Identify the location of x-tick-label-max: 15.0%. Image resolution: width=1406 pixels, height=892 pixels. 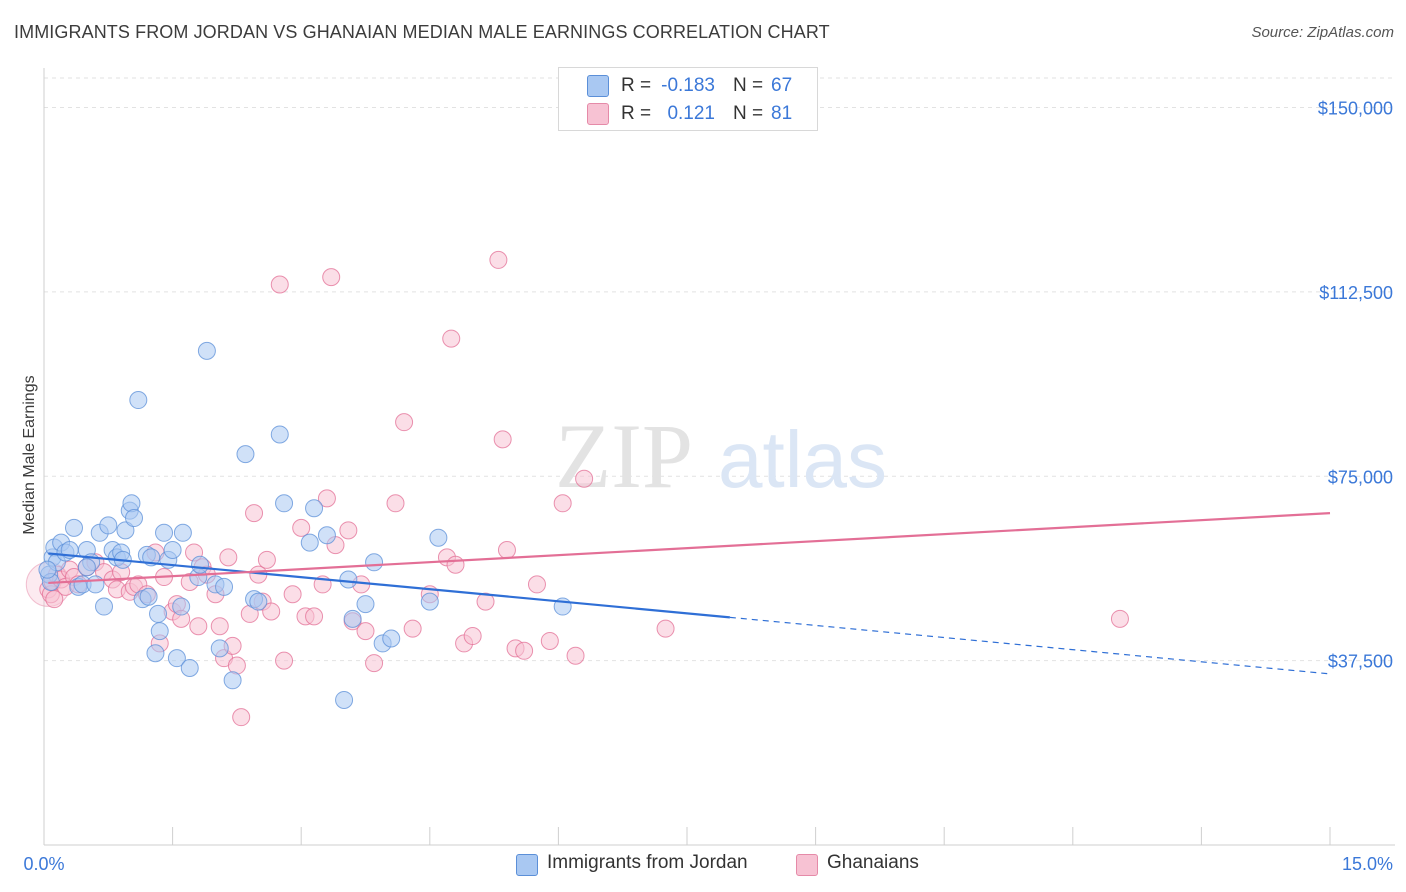
(1367, 864).